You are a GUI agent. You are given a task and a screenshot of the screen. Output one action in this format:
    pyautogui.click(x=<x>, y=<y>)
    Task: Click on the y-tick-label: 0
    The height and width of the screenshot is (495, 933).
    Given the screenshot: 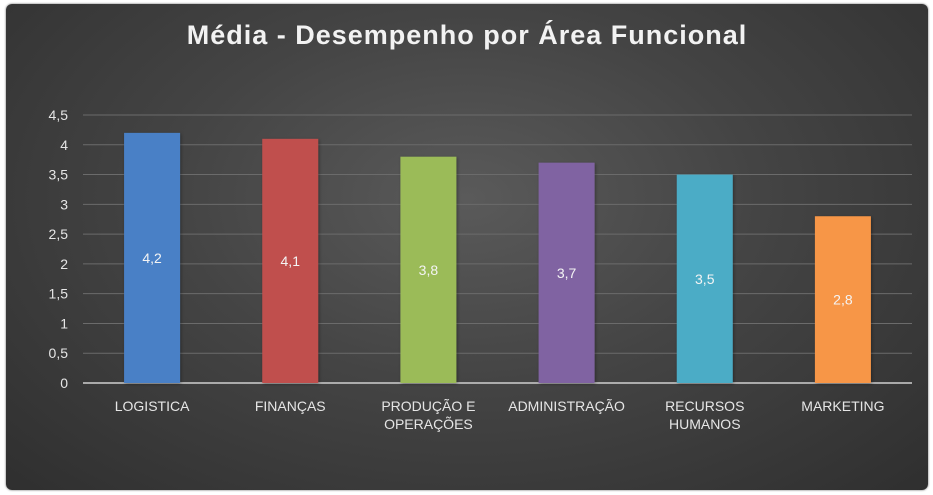 What is the action you would take?
    pyautogui.click(x=64, y=383)
    